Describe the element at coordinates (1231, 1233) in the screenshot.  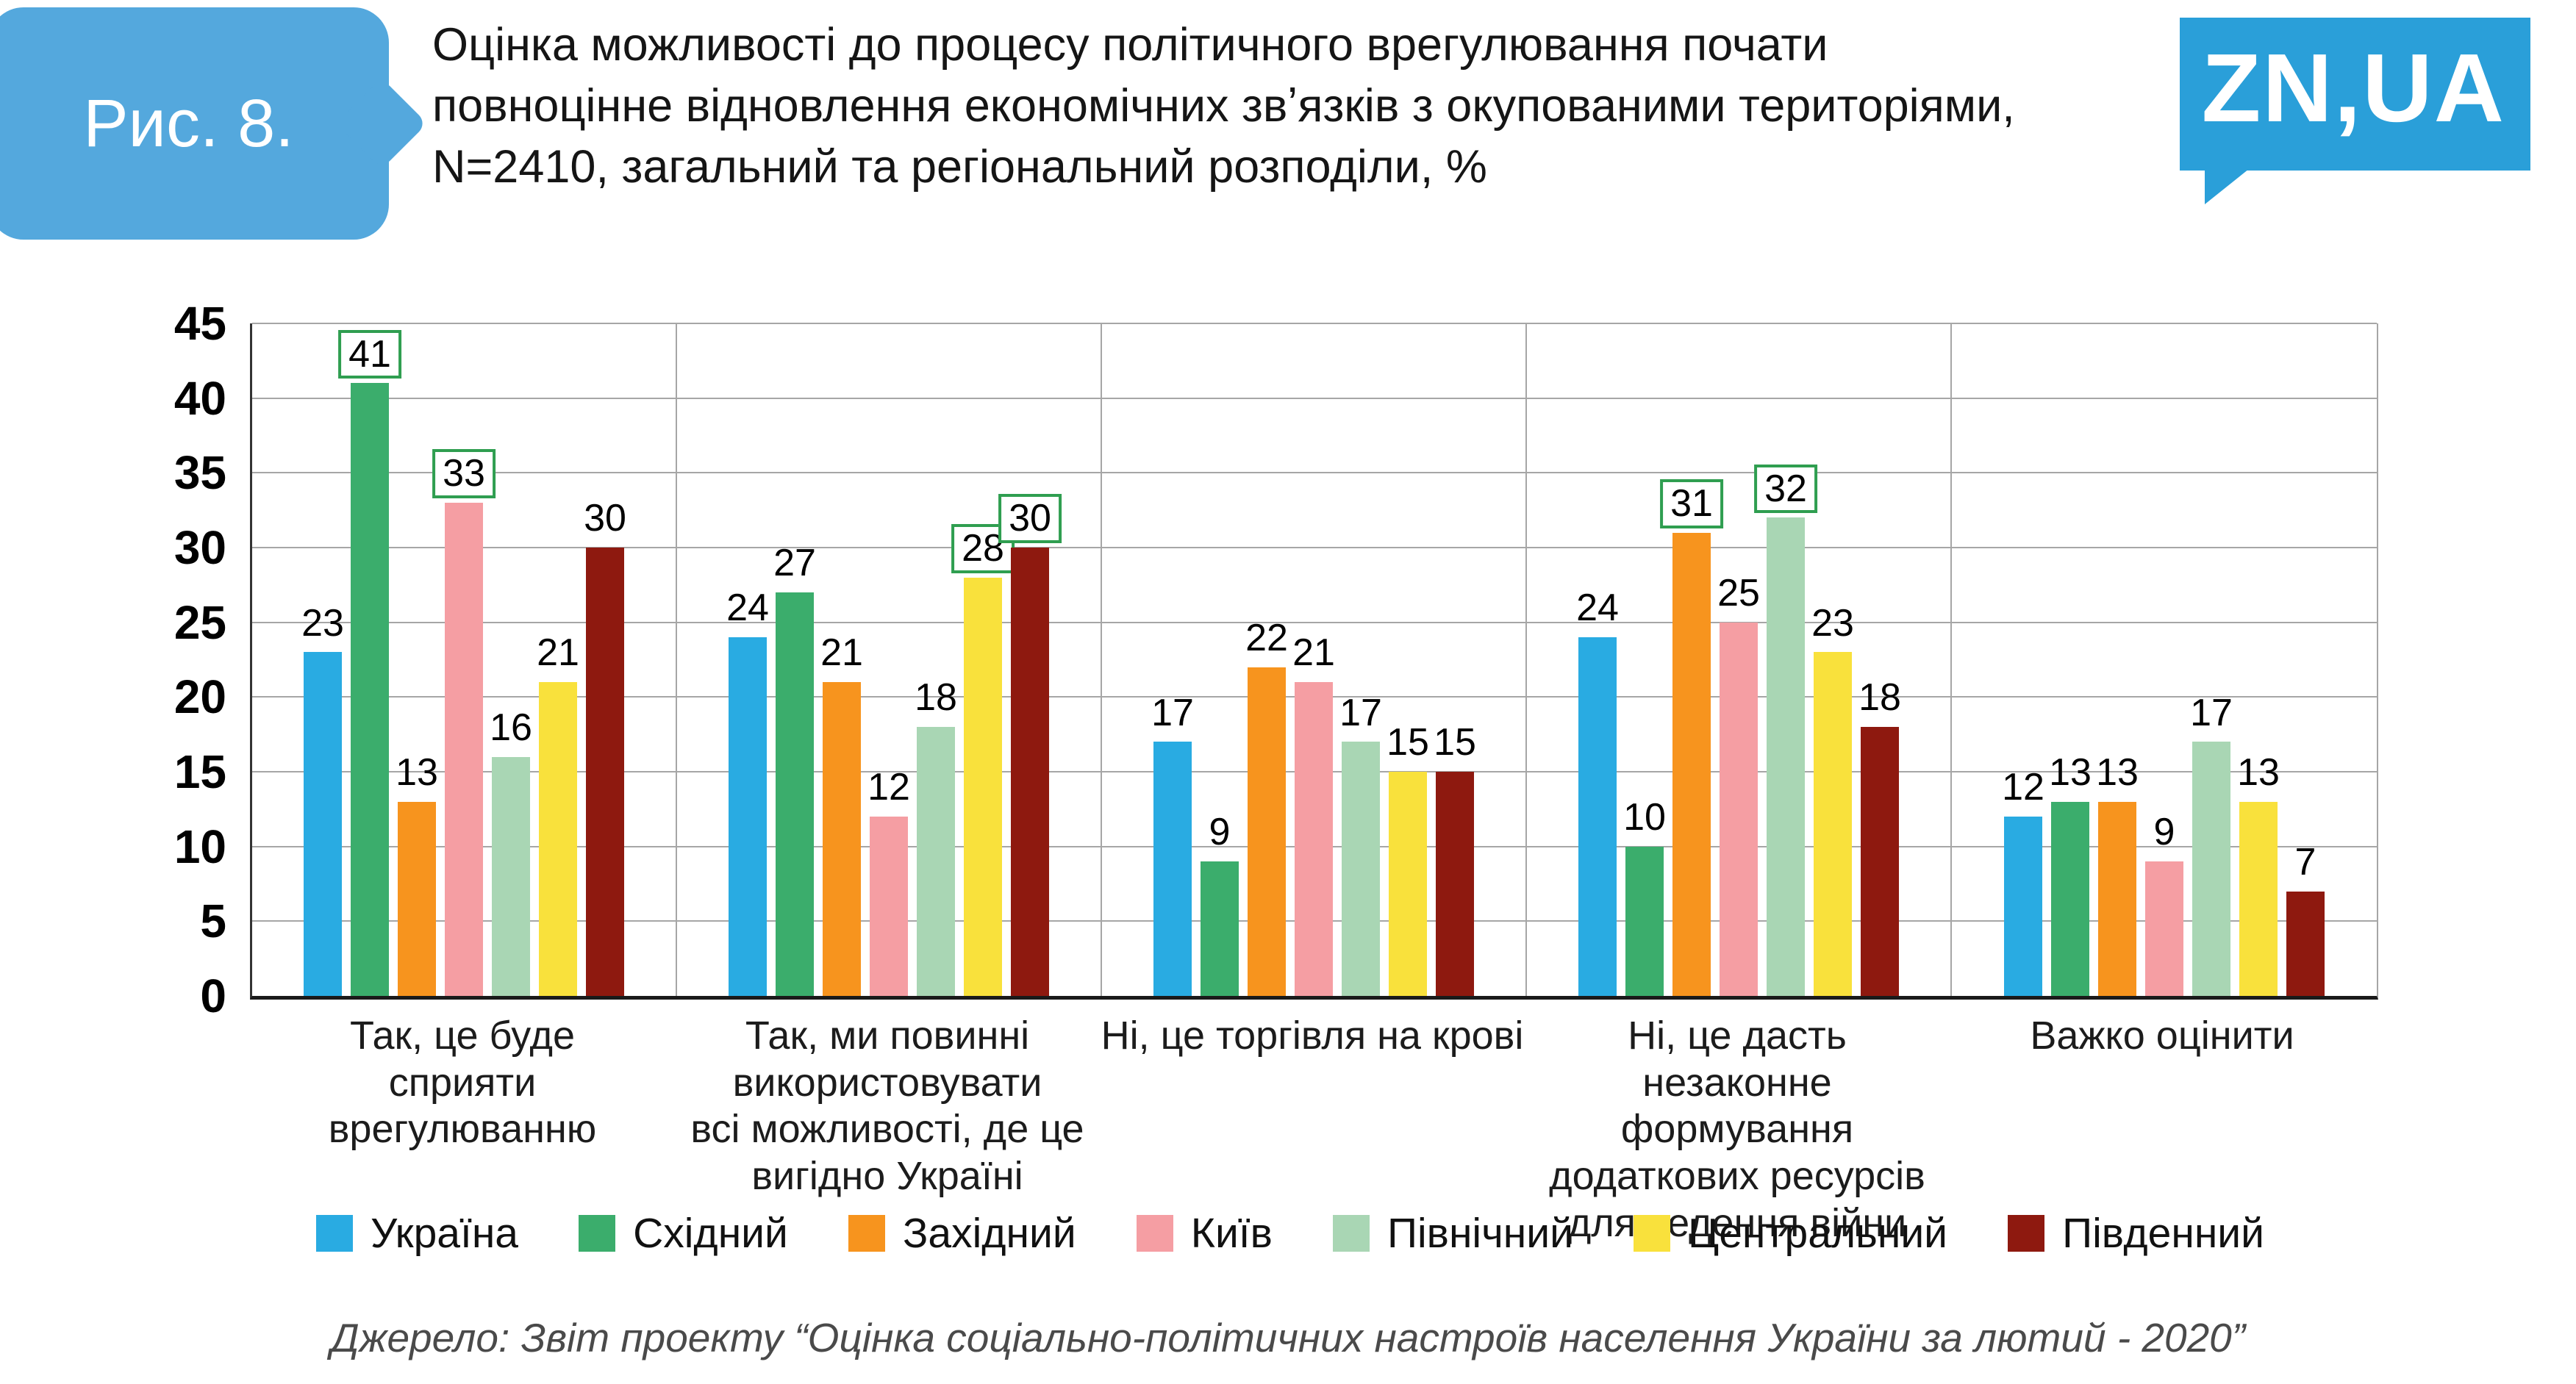
I see `legend-label: Київ` at that location.